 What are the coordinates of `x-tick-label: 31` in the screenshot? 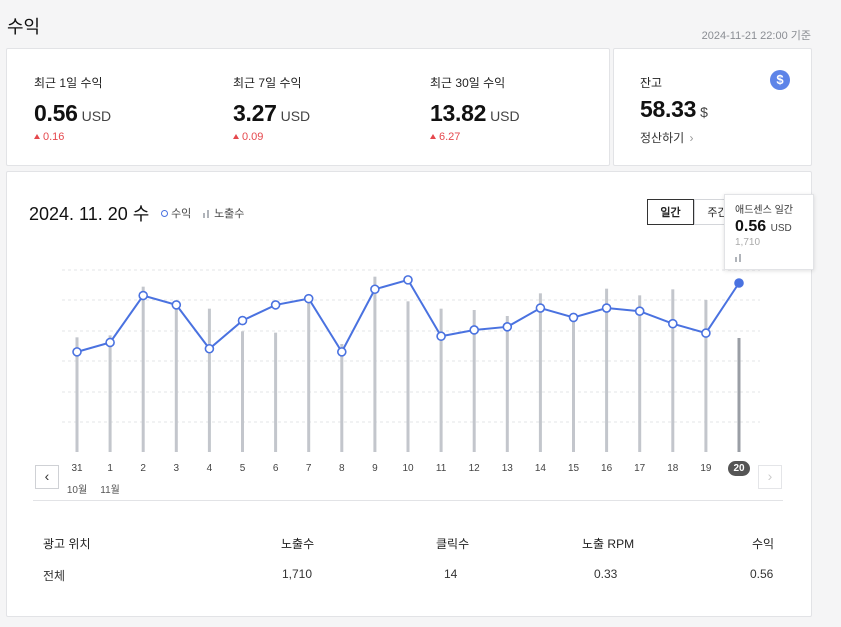 It's located at (77, 468).